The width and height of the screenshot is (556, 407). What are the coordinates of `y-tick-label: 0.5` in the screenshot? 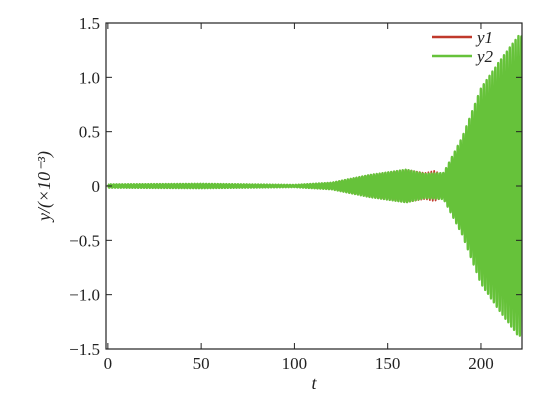 It's located at (89, 132).